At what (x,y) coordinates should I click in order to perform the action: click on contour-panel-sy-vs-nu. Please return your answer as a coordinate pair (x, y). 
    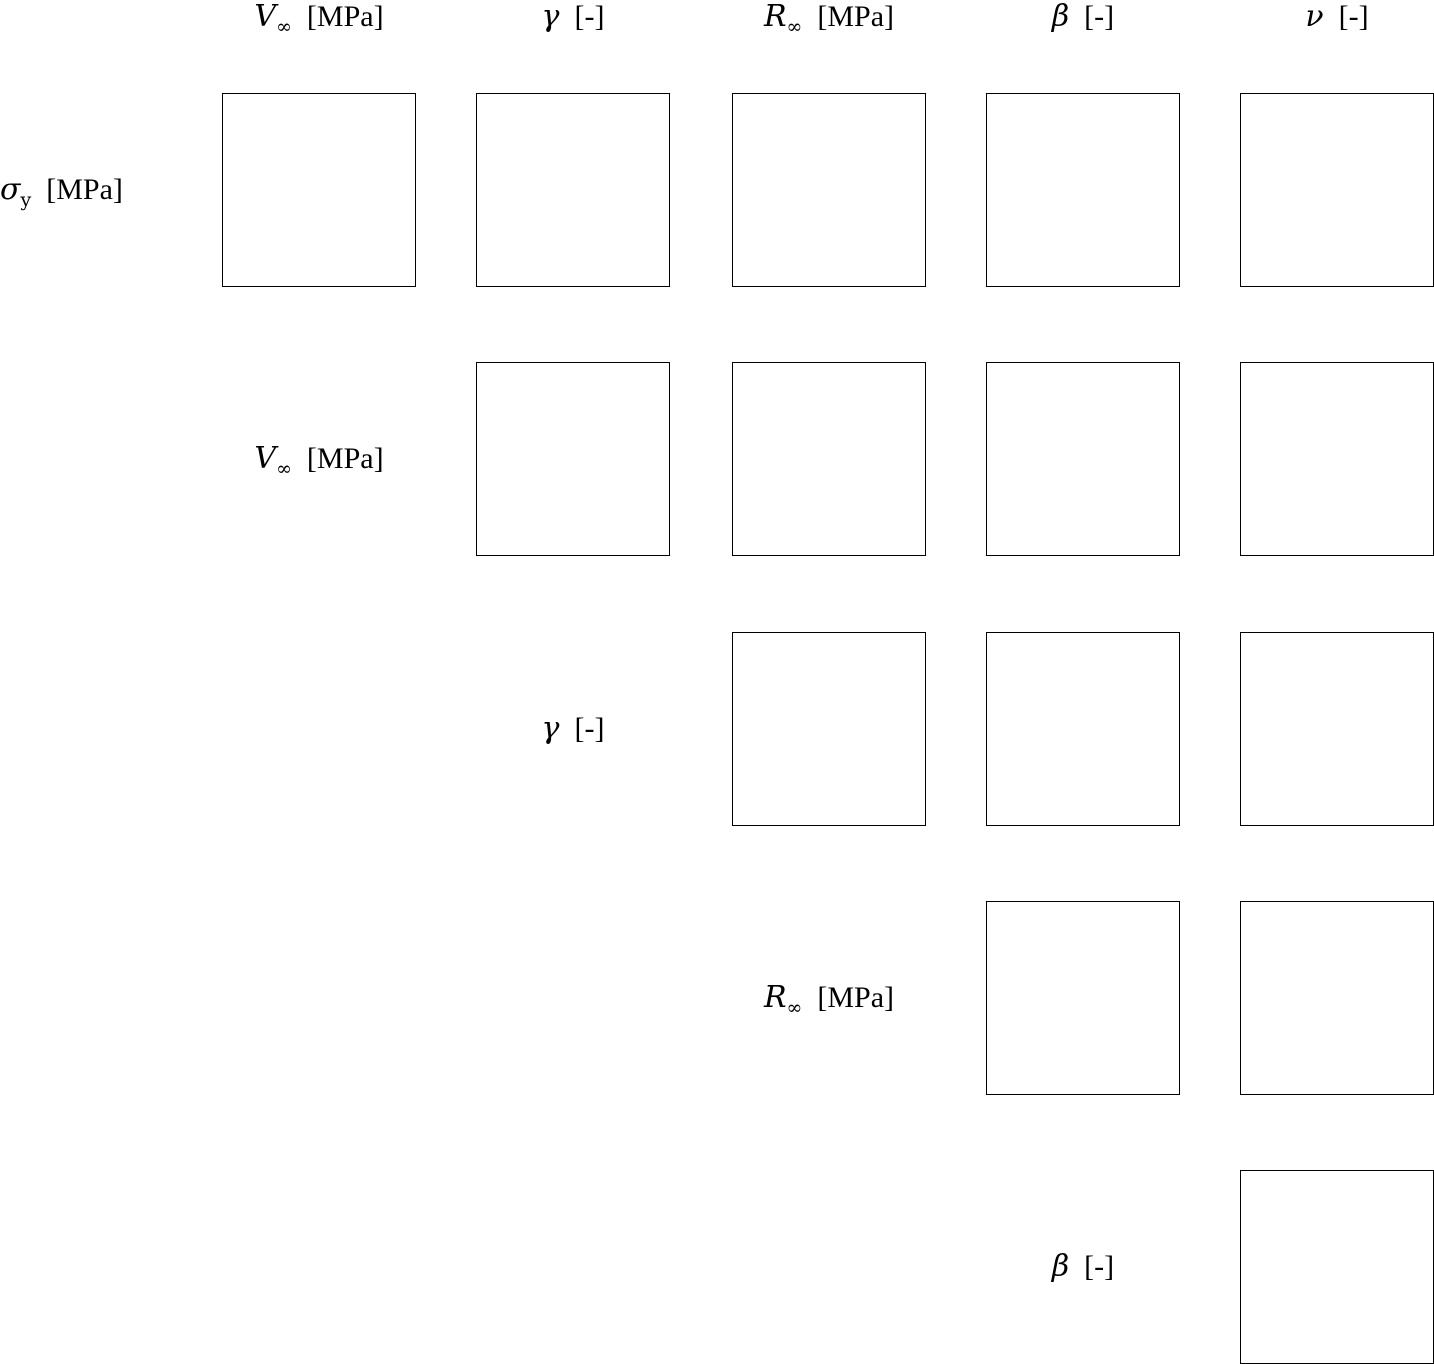
    Looking at the image, I should click on (1337, 190).